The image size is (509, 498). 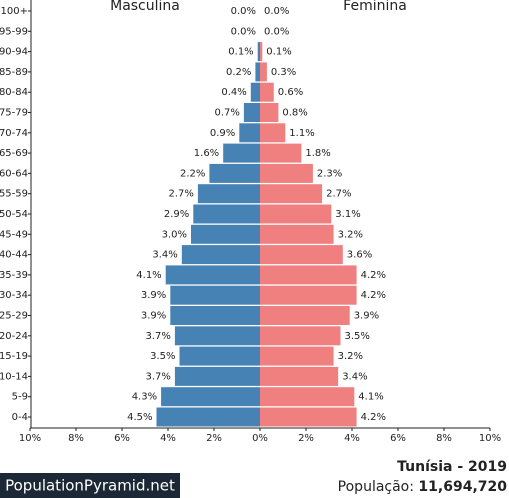 I want to click on y-tick-label: 35-39, so click(x=14, y=275).